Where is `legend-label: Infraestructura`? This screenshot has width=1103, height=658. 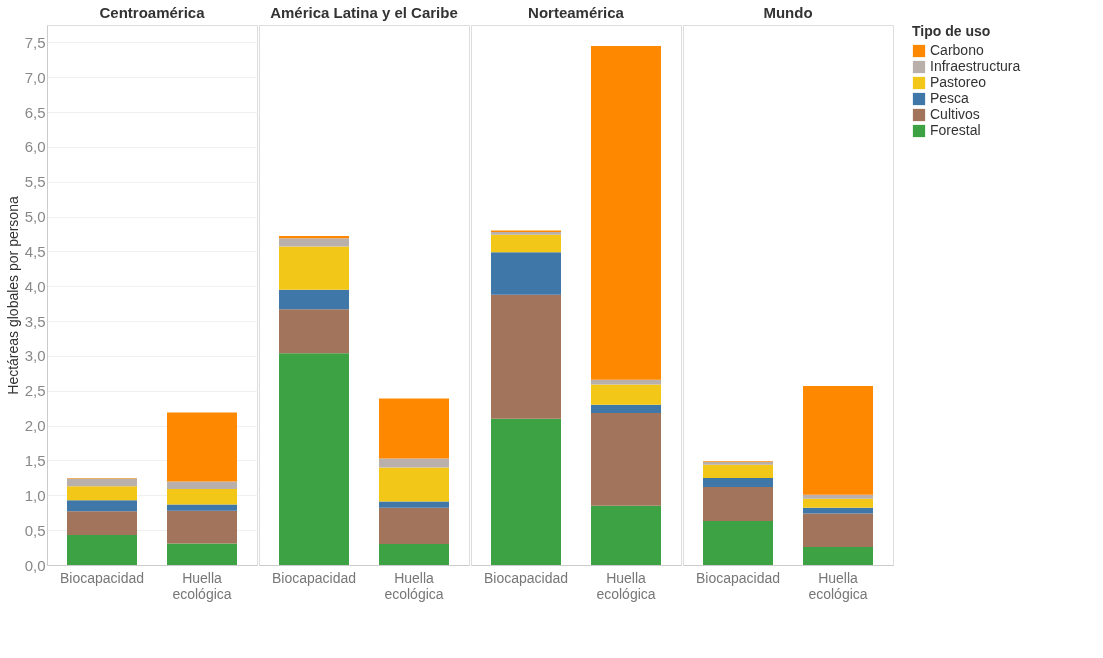
legend-label: Infraestructura is located at coordinates (975, 66).